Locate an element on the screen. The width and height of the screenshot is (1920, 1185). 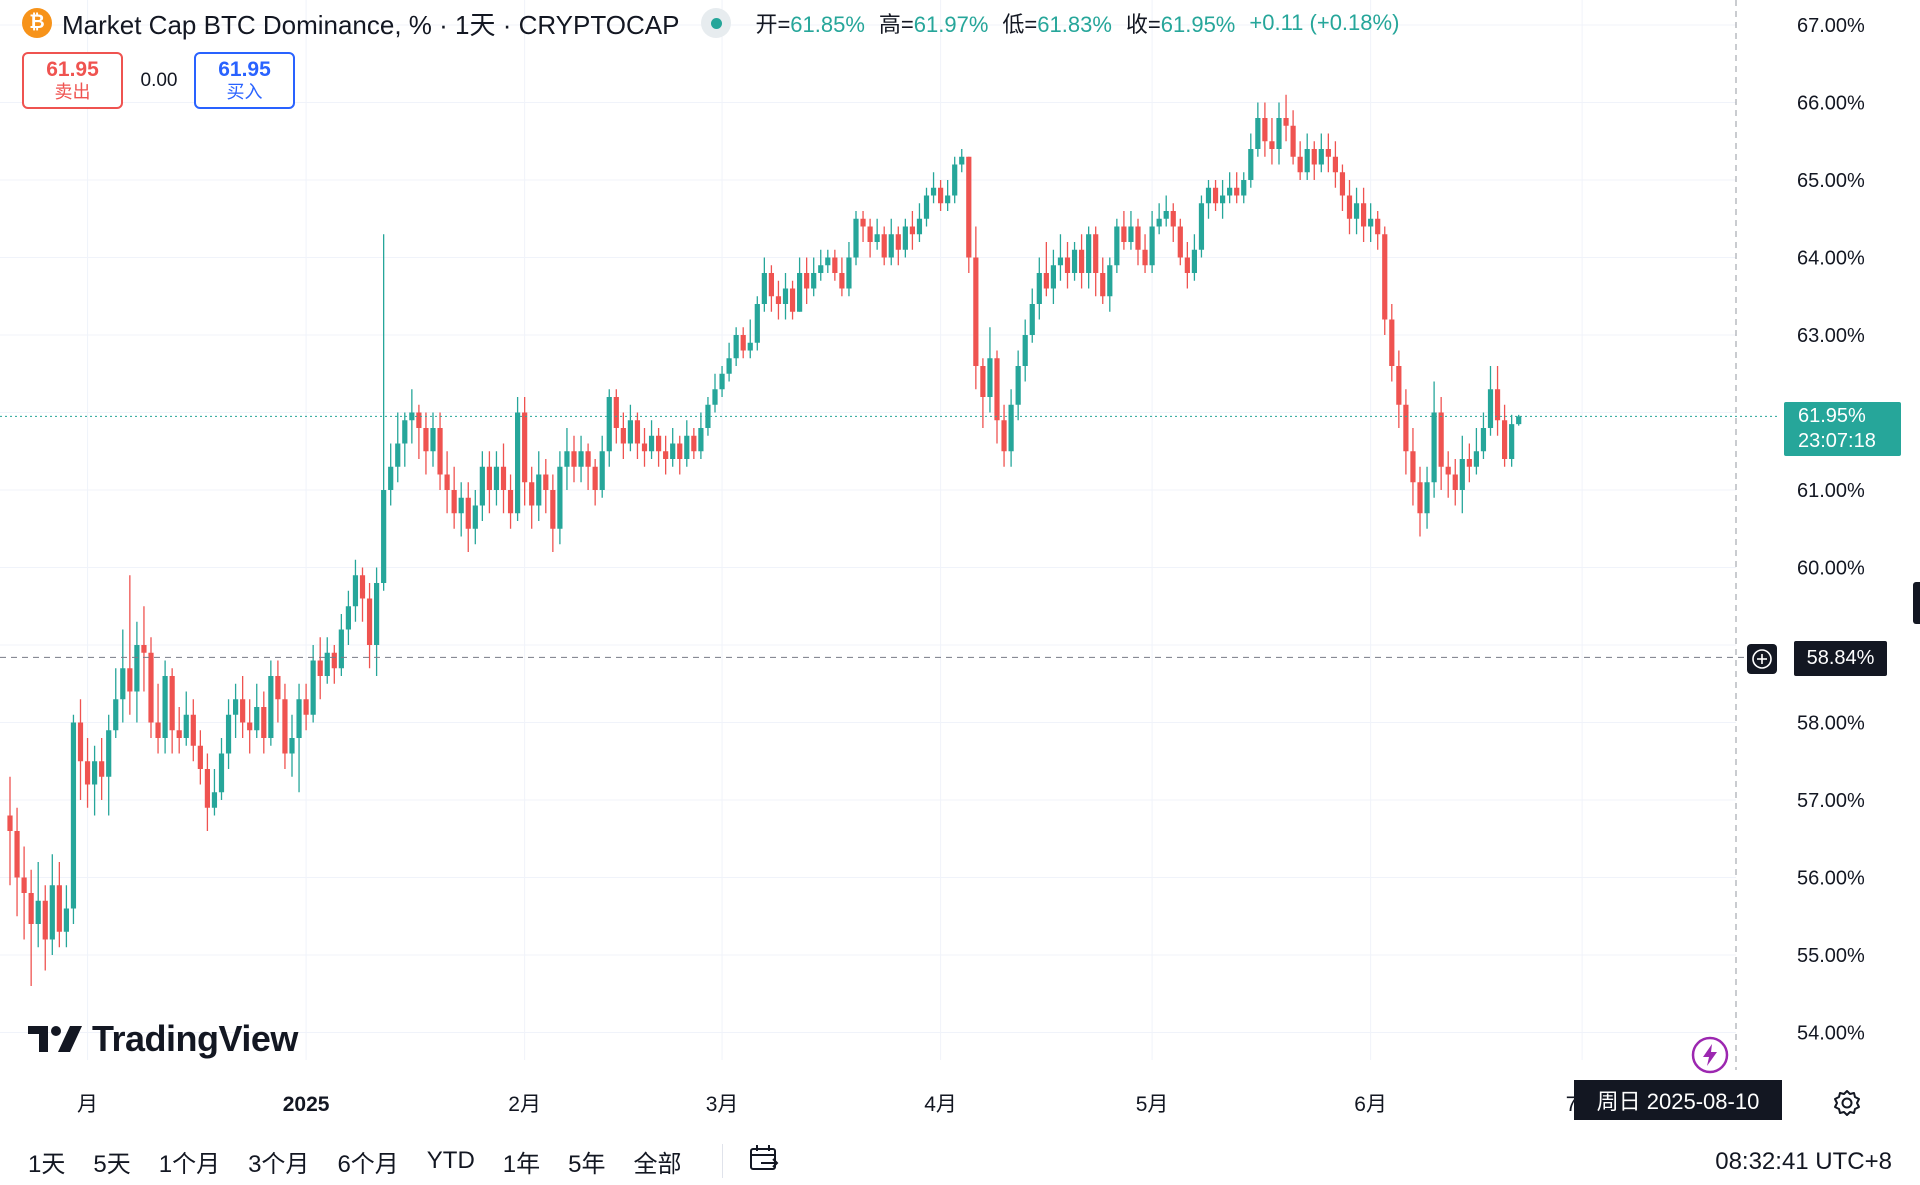
add-alert-plus-icon is located at coordinates (1762, 659).